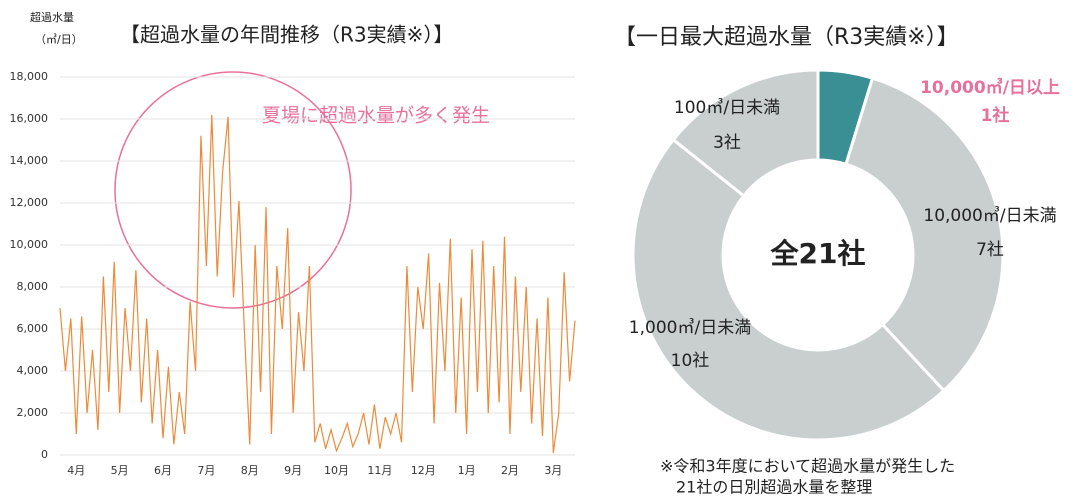 The image size is (1082, 496). What do you see at coordinates (44, 454) in the screenshot?
I see `y-tick-label: 0` at bounding box center [44, 454].